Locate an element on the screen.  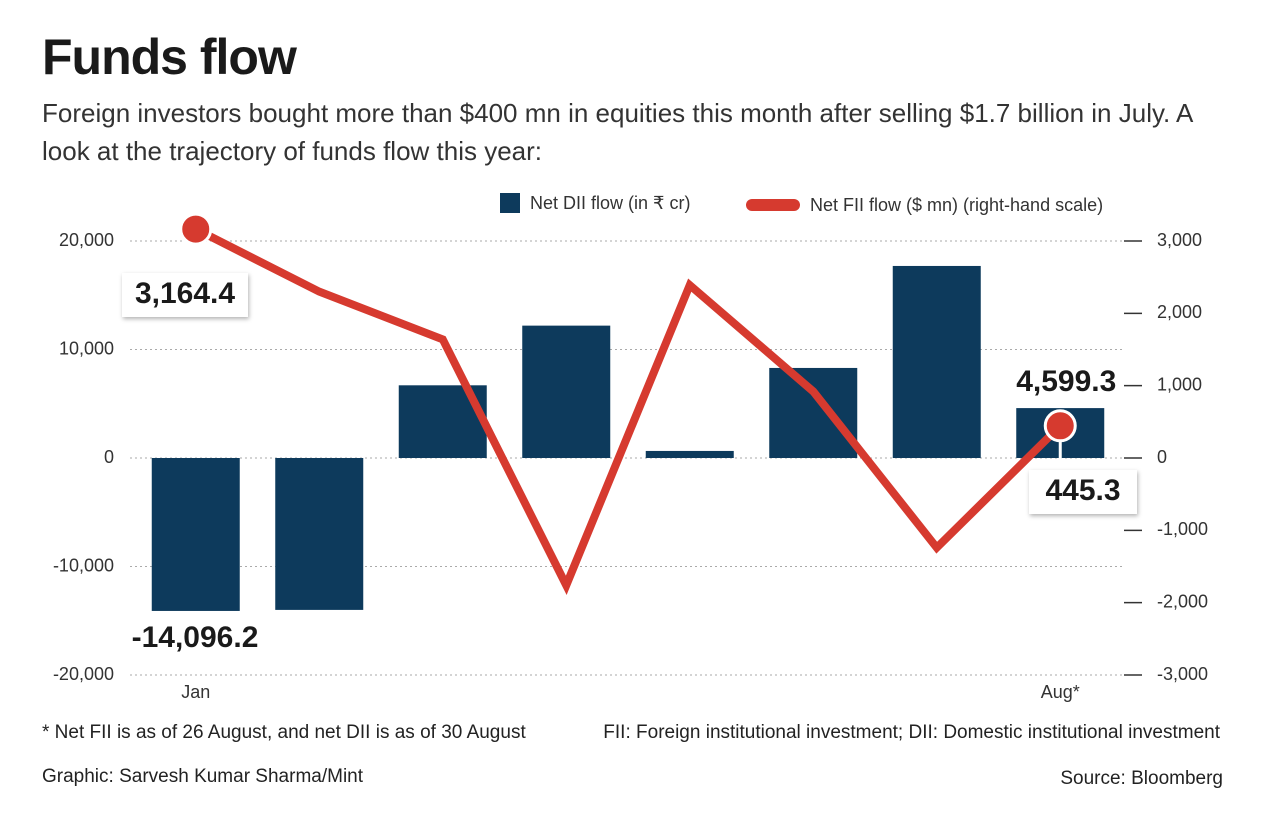
y2-tick-label: -3,000 is located at coordinates (1182, 674).